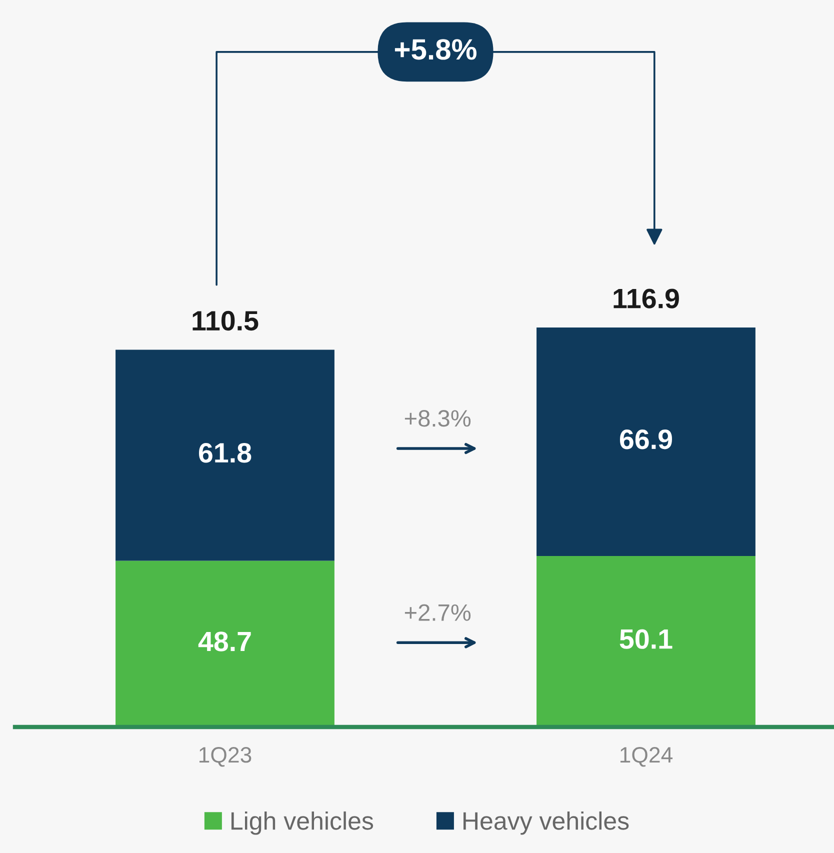  I want to click on annotation: +2.7%, so click(437, 612).